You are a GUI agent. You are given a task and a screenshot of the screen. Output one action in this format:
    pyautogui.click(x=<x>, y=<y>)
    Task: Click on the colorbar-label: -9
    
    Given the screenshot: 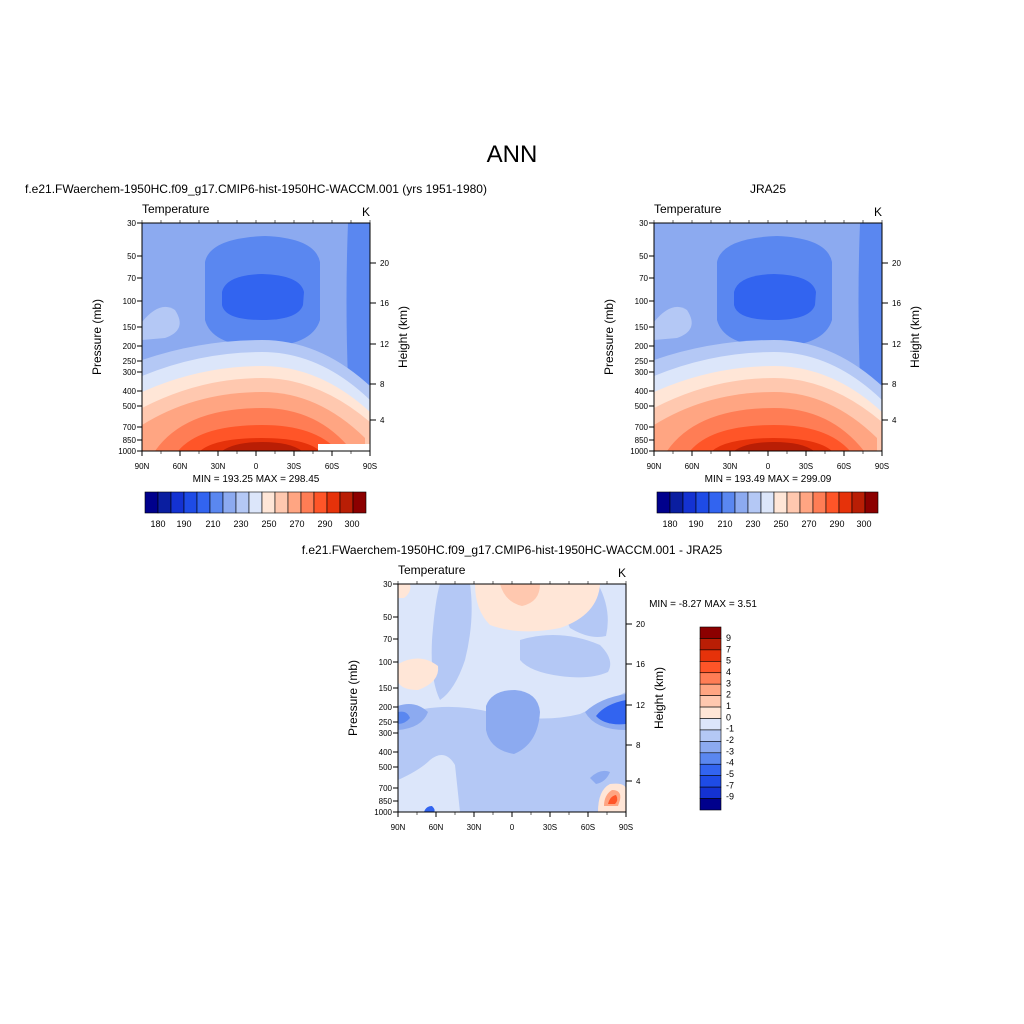 What is the action you would take?
    pyautogui.click(x=730, y=797)
    